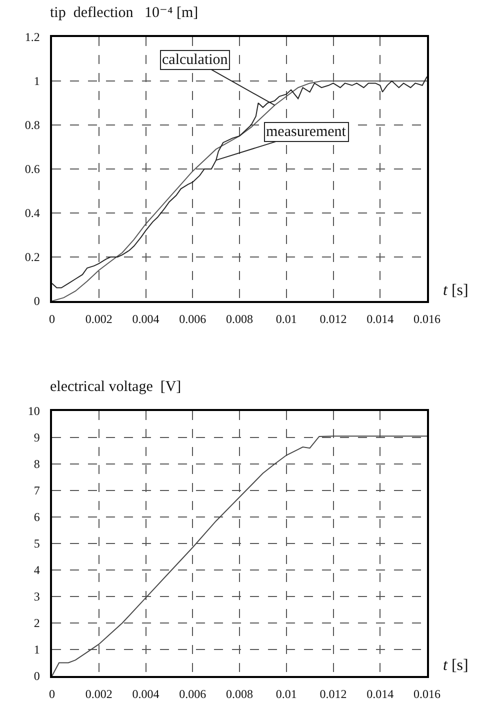  What do you see at coordinates (306, 132) in the screenshot?
I see `series-label: measurement` at bounding box center [306, 132].